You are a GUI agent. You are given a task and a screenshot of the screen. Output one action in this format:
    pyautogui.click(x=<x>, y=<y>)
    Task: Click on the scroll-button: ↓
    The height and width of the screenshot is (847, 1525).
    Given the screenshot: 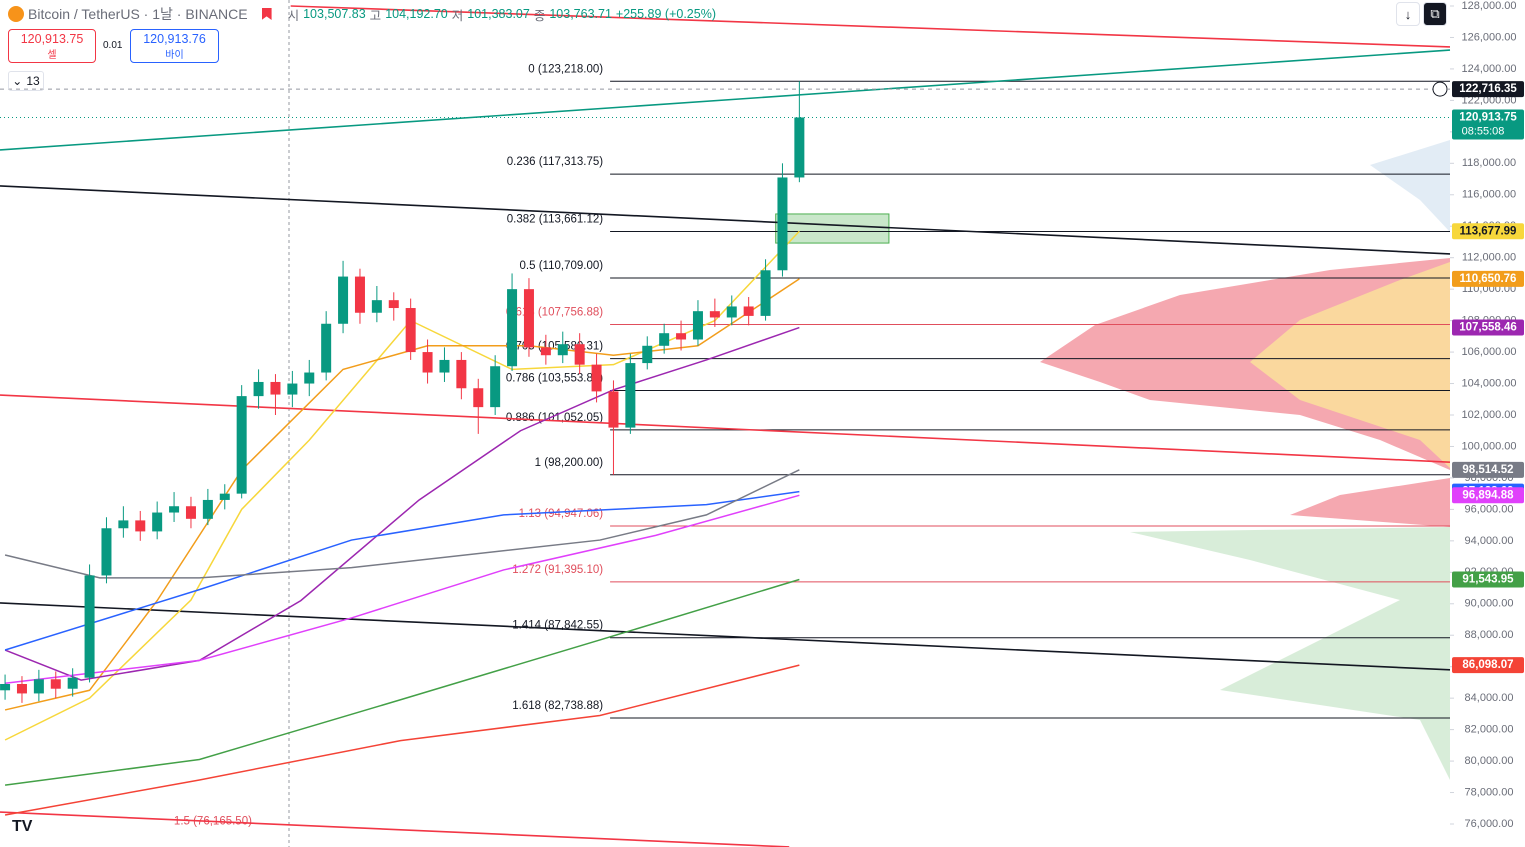 What is the action you would take?
    pyautogui.click(x=1408, y=14)
    